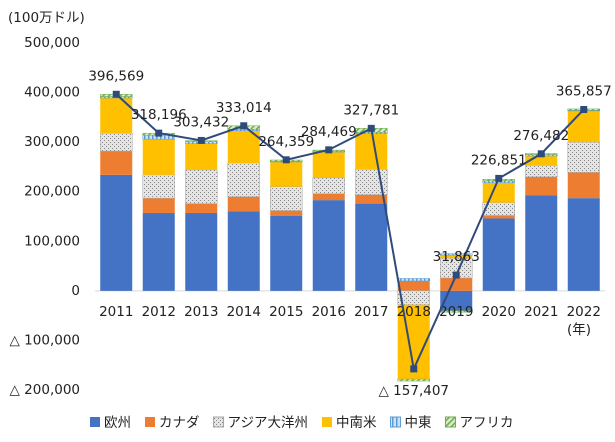 This screenshot has height=442, width=615. I want to click on x-unit-label: (年), so click(579, 330).